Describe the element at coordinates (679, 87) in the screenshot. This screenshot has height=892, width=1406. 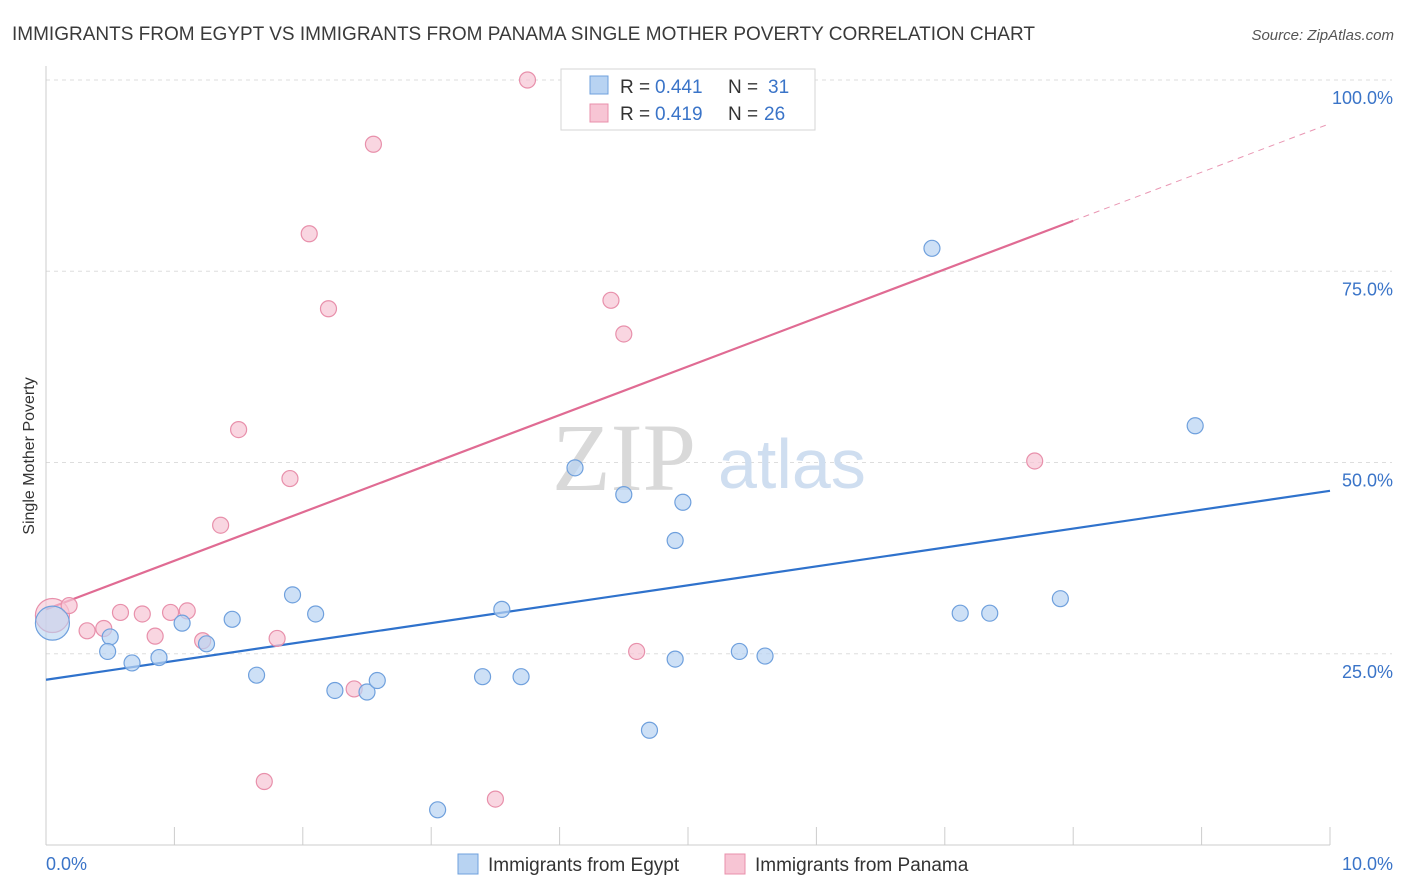
I see `legend-r-value-egypt: 0.441` at that location.